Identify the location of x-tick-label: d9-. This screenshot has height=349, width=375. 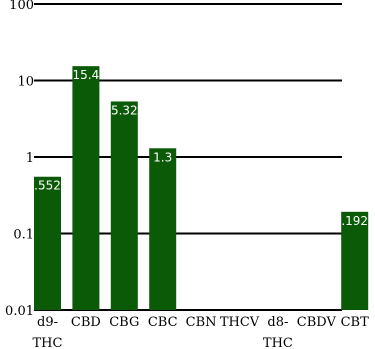
(47, 322).